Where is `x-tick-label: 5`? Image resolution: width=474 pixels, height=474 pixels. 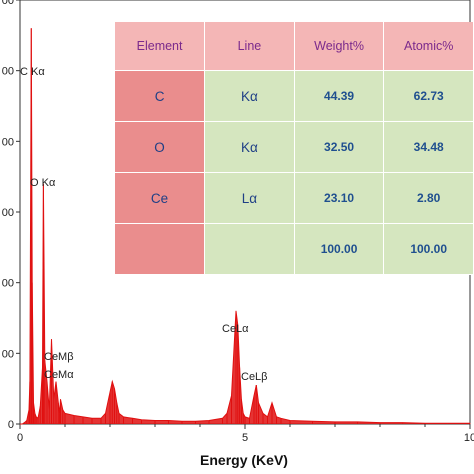 x-tick-label: 5 is located at coordinates (245, 438).